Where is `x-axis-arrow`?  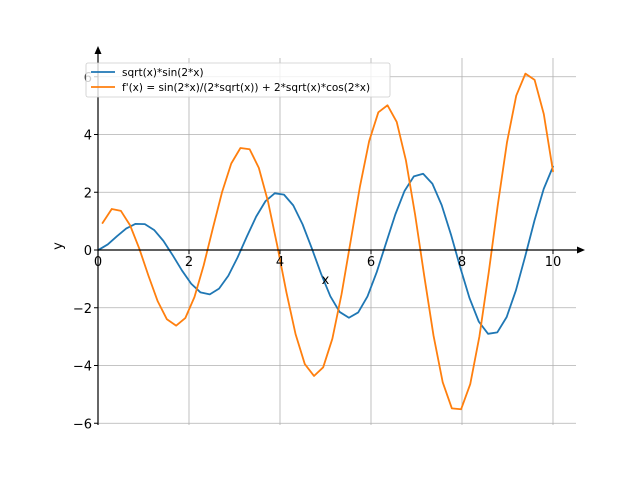
x-axis-arrow is located at coordinates (581, 250).